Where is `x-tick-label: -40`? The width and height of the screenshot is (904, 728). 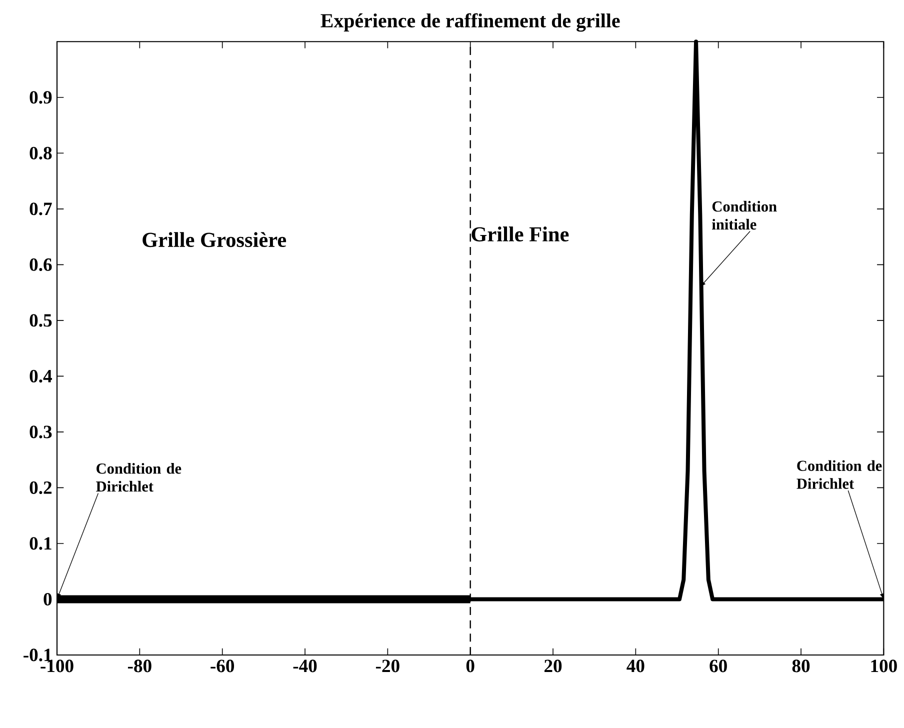 x-tick-label: -40 is located at coordinates (305, 666).